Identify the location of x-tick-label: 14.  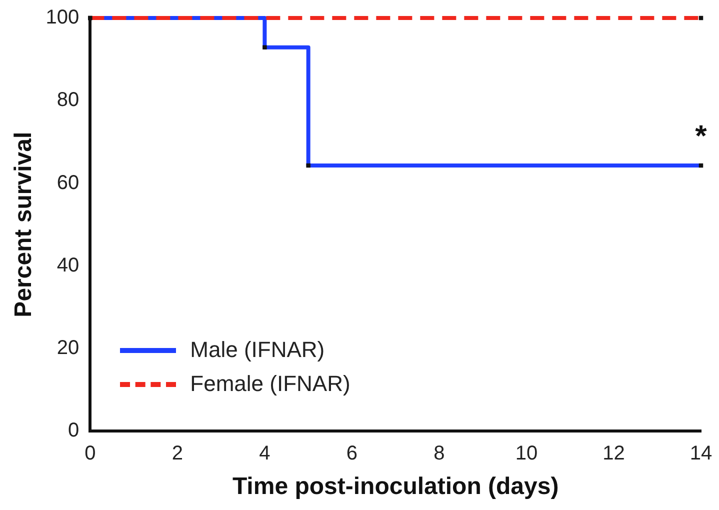
(701, 453).